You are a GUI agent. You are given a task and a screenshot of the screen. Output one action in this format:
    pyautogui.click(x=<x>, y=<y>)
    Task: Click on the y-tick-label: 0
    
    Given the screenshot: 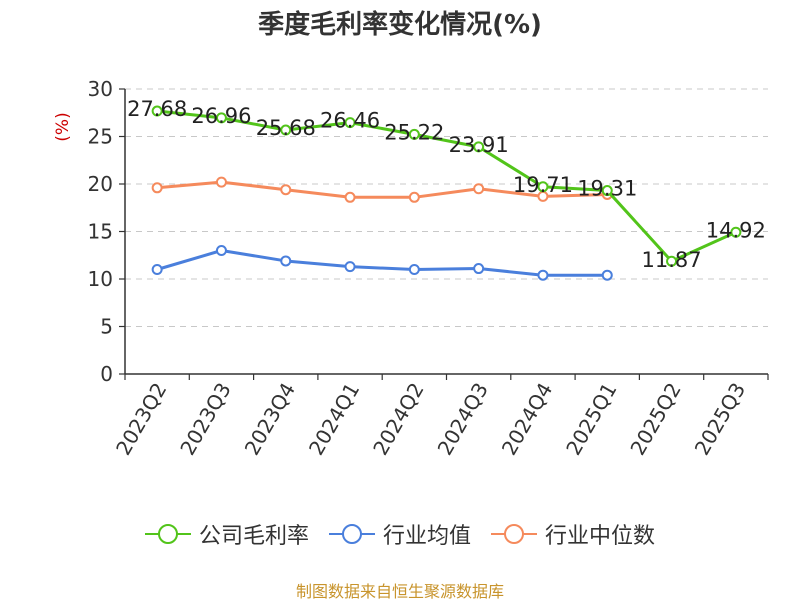 What is the action you would take?
    pyautogui.click(x=106, y=374)
    